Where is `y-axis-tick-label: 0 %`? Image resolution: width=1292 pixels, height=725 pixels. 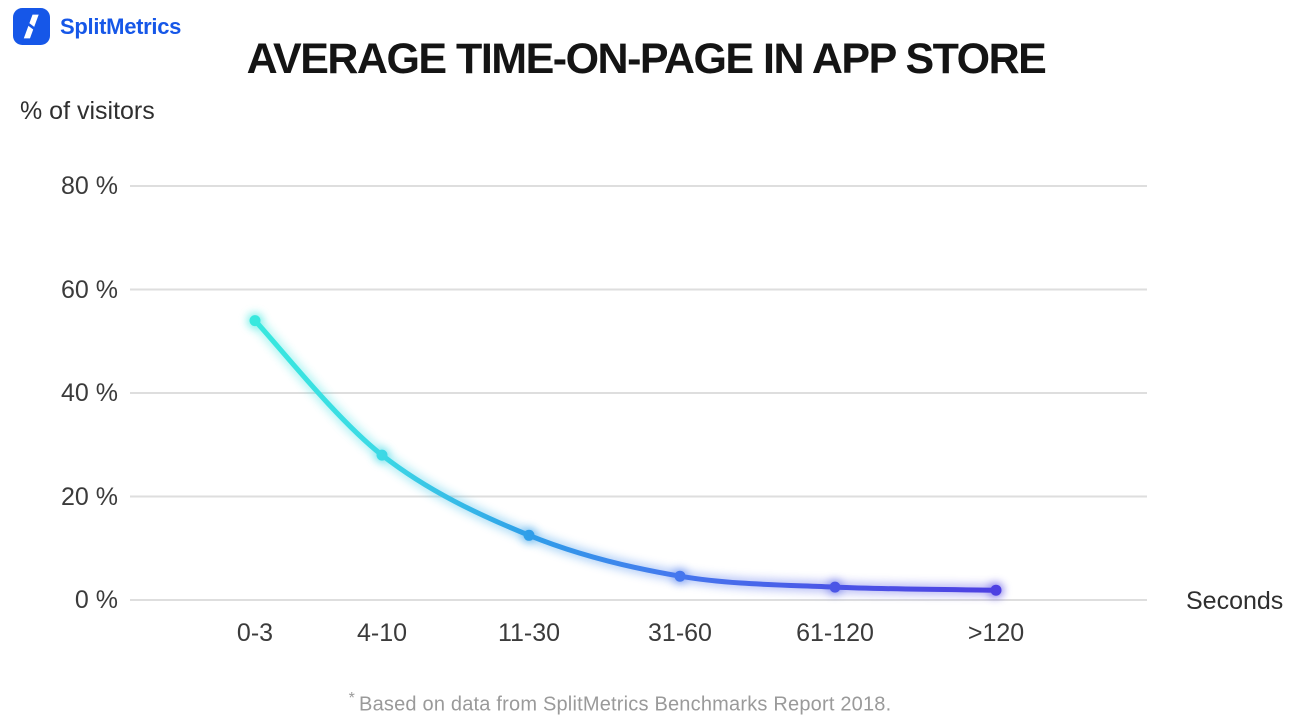 y-axis-tick-label: 0 % is located at coordinates (96, 600).